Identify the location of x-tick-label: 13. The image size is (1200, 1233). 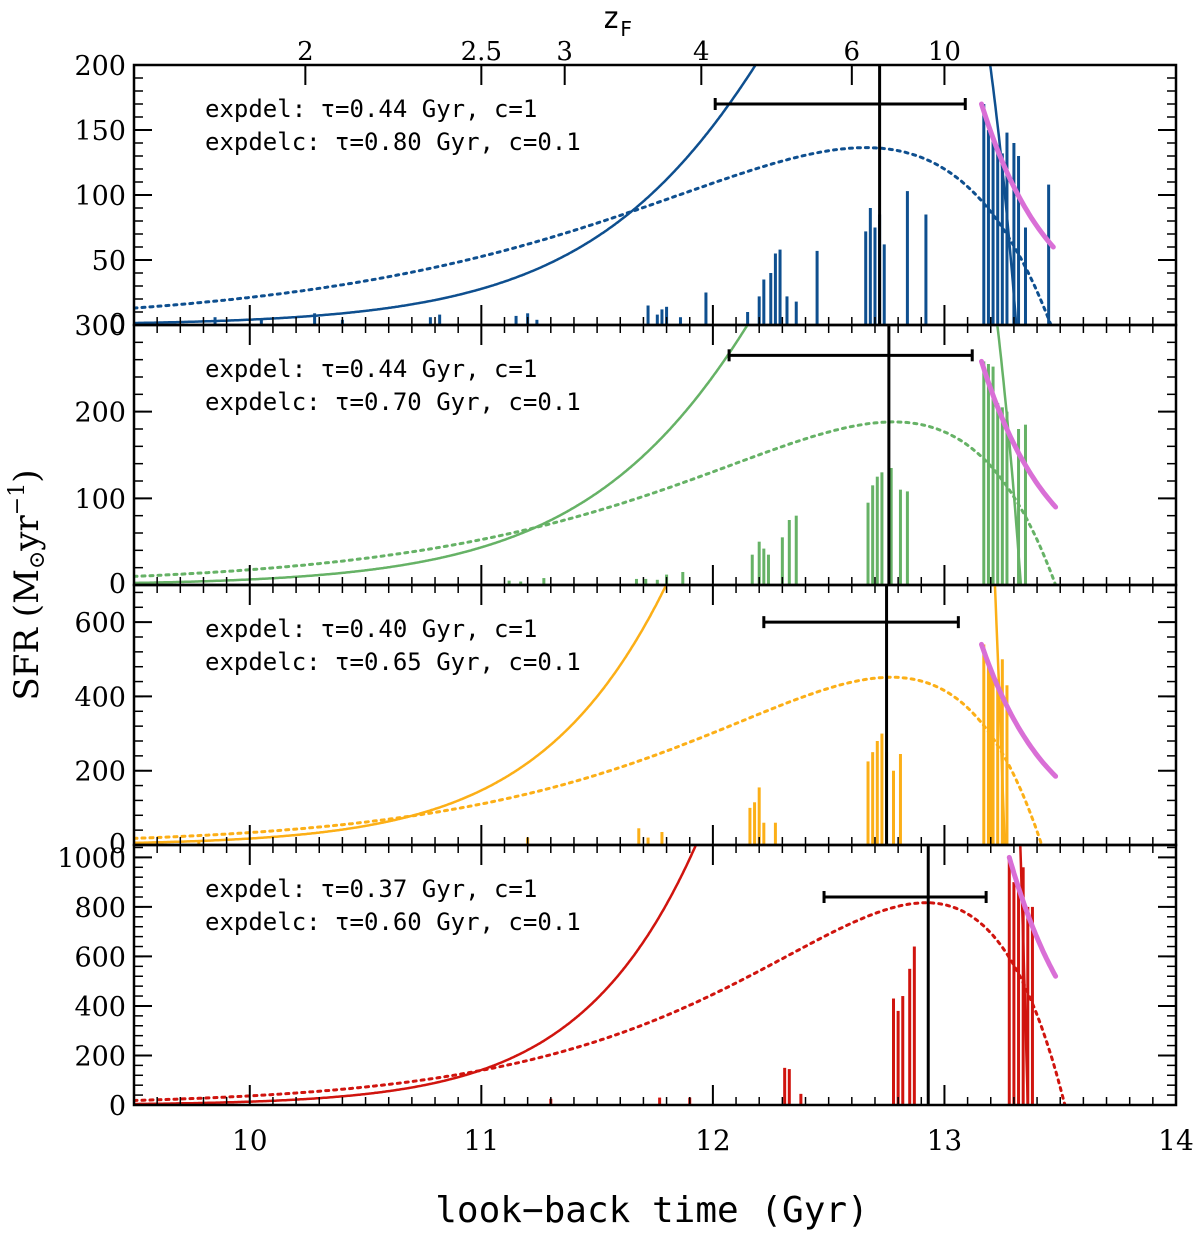
(945, 1140).